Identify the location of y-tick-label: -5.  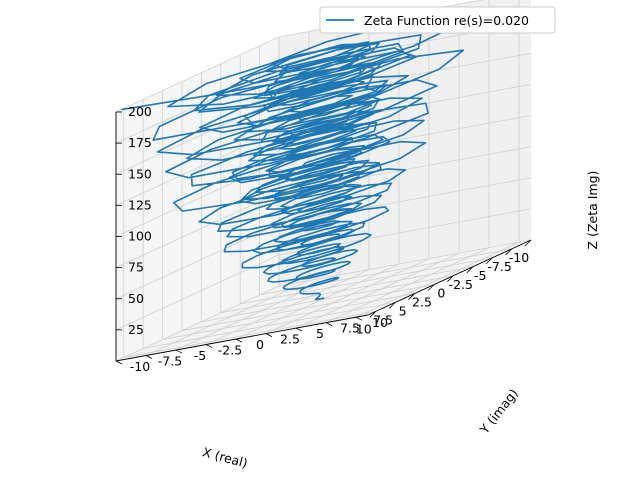
(200, 355).